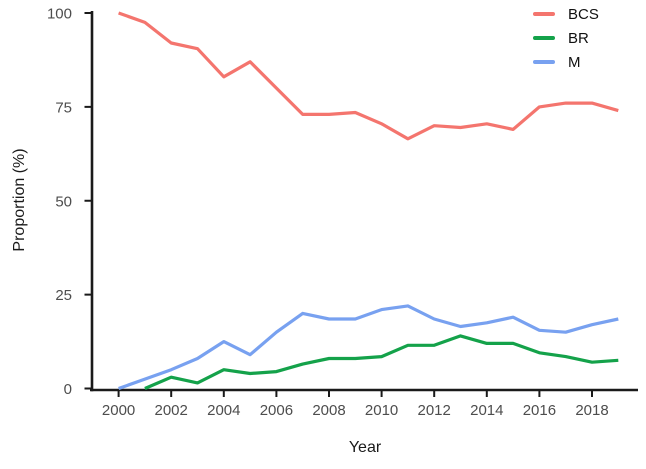 This screenshot has height=469, width=646. What do you see at coordinates (486, 410) in the screenshot?
I see `x-tick-label: 2014` at bounding box center [486, 410].